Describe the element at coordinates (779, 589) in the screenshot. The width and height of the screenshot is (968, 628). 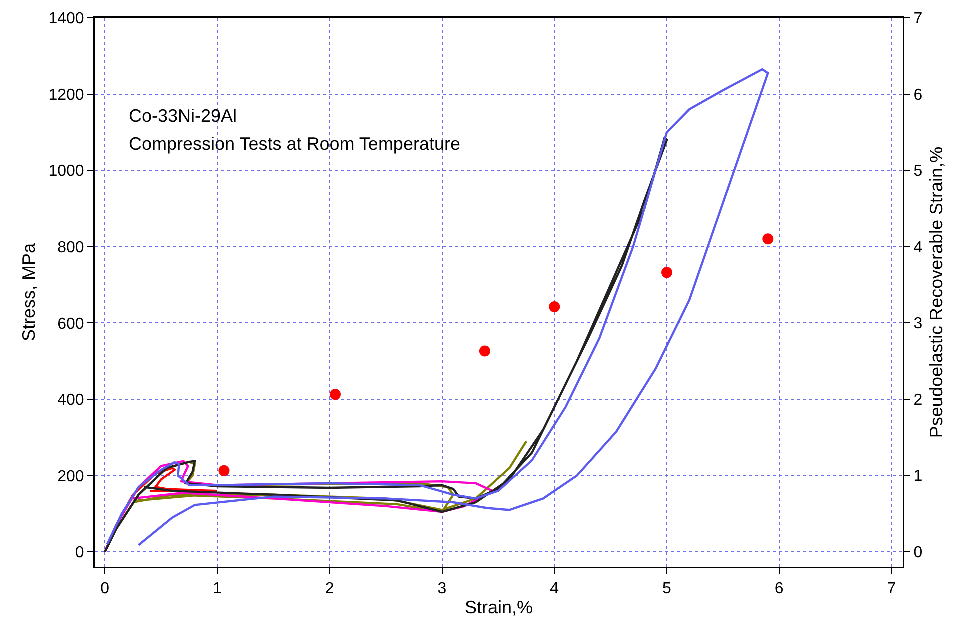
I see `x-tick-label: 6` at that location.